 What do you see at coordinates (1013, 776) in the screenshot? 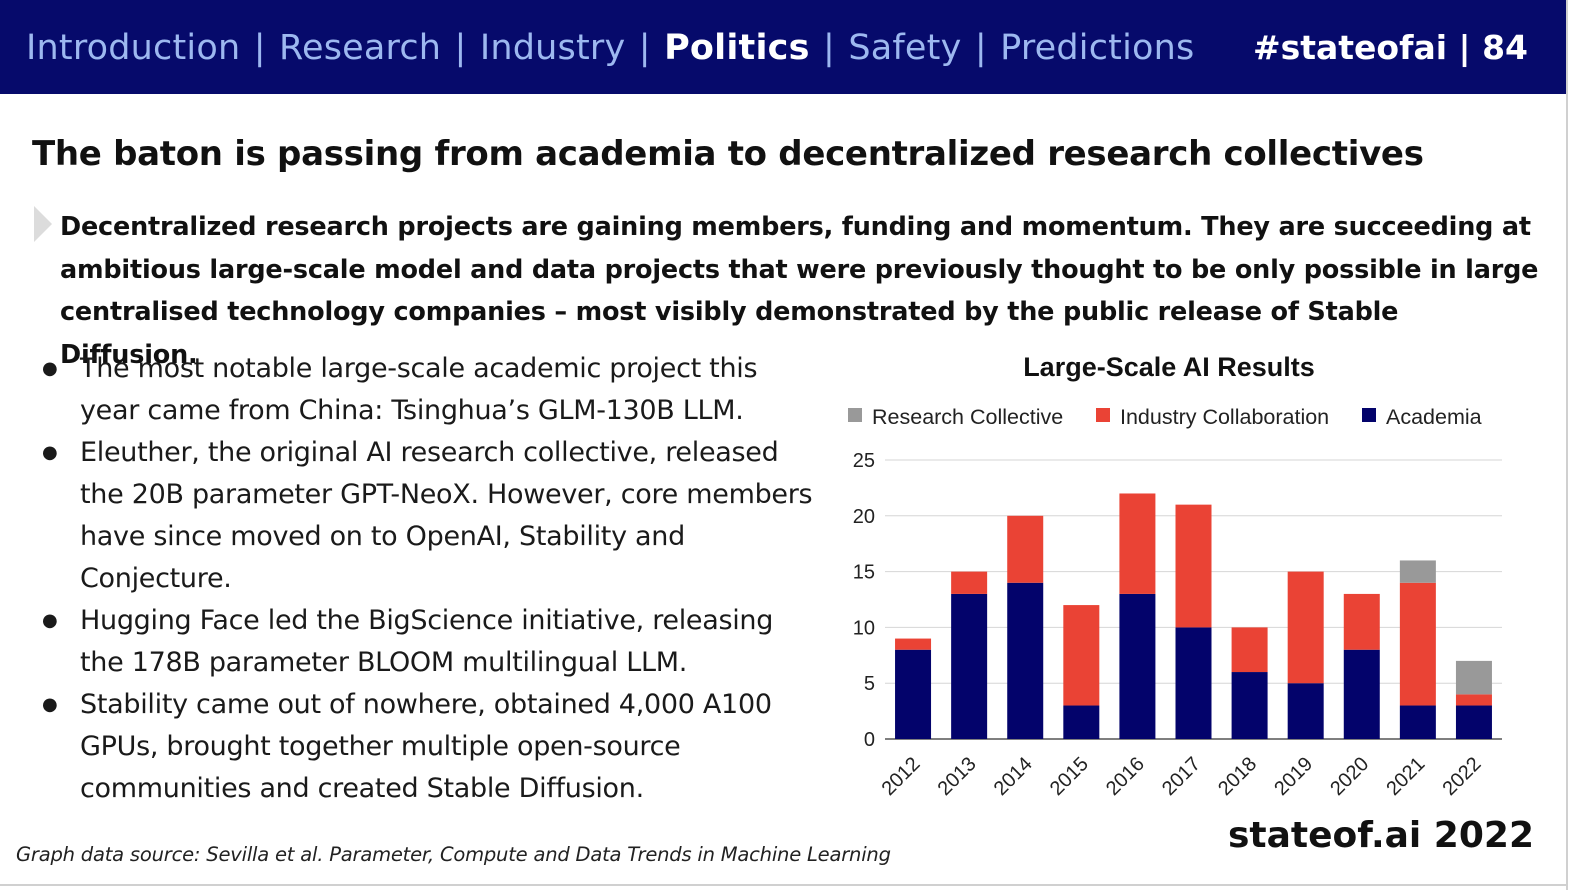
I see `x-tick-label: 2014` at bounding box center [1013, 776].